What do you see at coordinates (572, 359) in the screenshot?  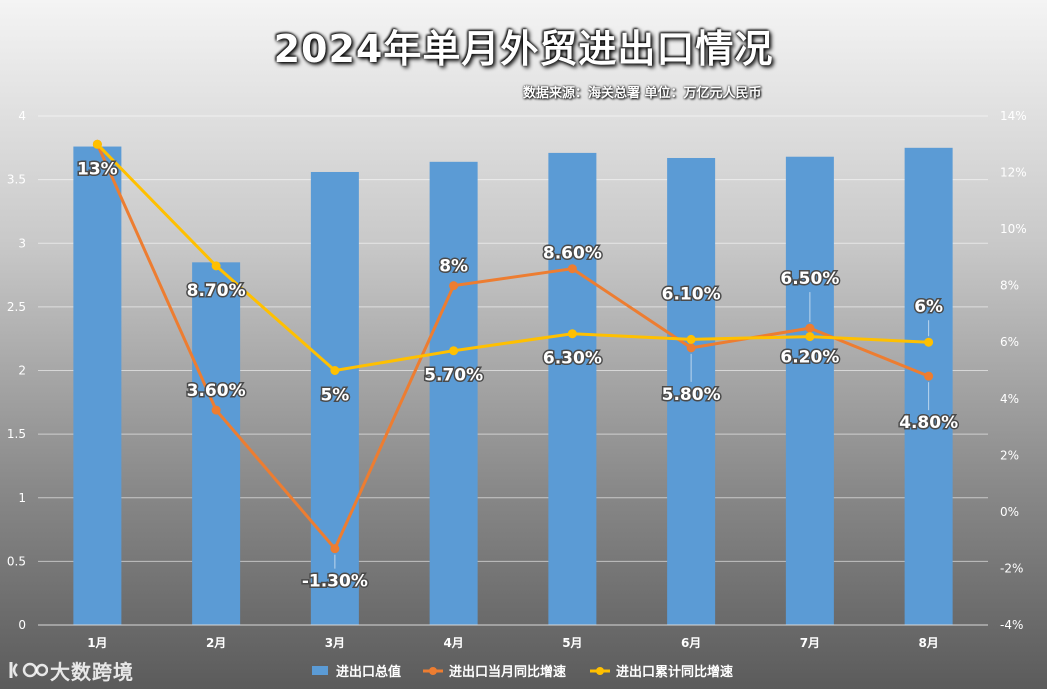 I see `data-label: 6.30%` at bounding box center [572, 359].